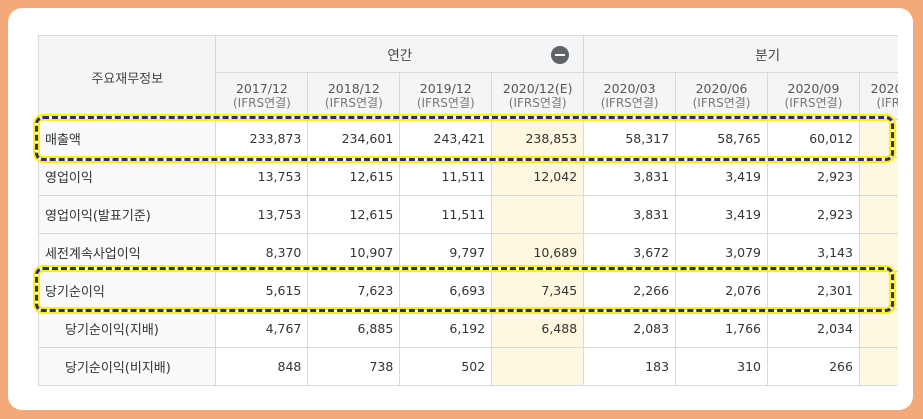 The image size is (923, 419). I want to click on column-header: 2020/06 (IFRS연결), so click(722, 96).